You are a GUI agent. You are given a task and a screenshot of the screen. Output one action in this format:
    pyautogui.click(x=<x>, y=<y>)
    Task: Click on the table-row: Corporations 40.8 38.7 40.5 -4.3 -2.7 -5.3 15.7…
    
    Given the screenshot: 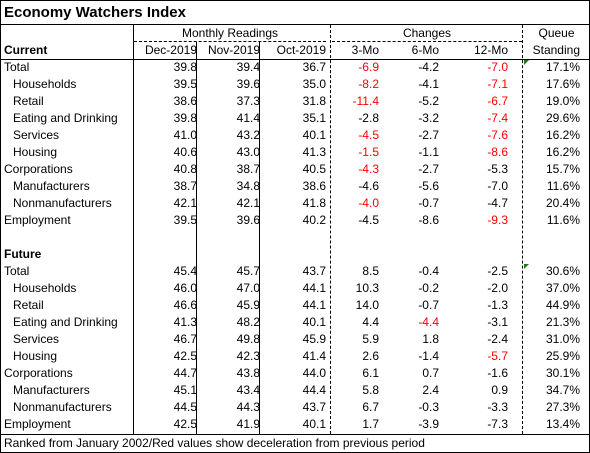 What is the action you would take?
    pyautogui.click(x=295, y=169)
    